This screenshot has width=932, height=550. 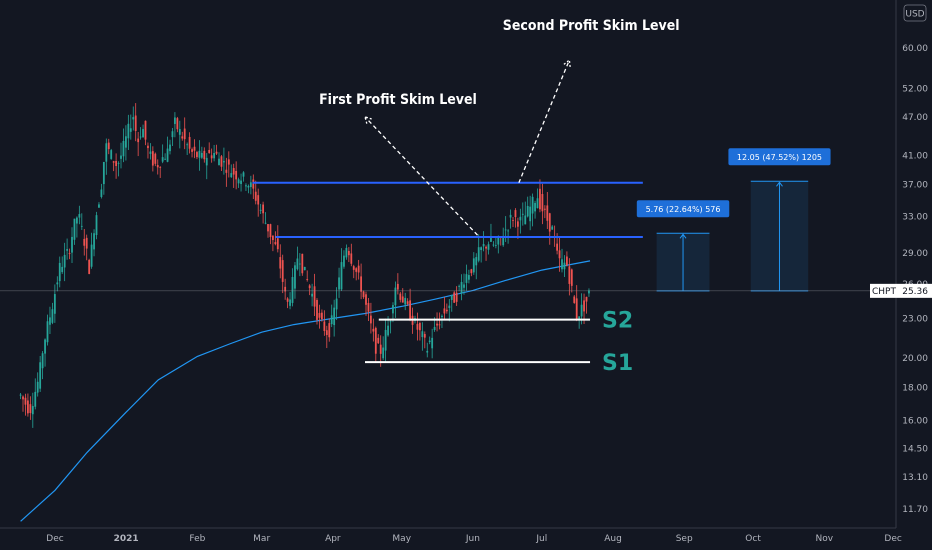 I want to click on price-axis-panel, so click(x=914, y=275).